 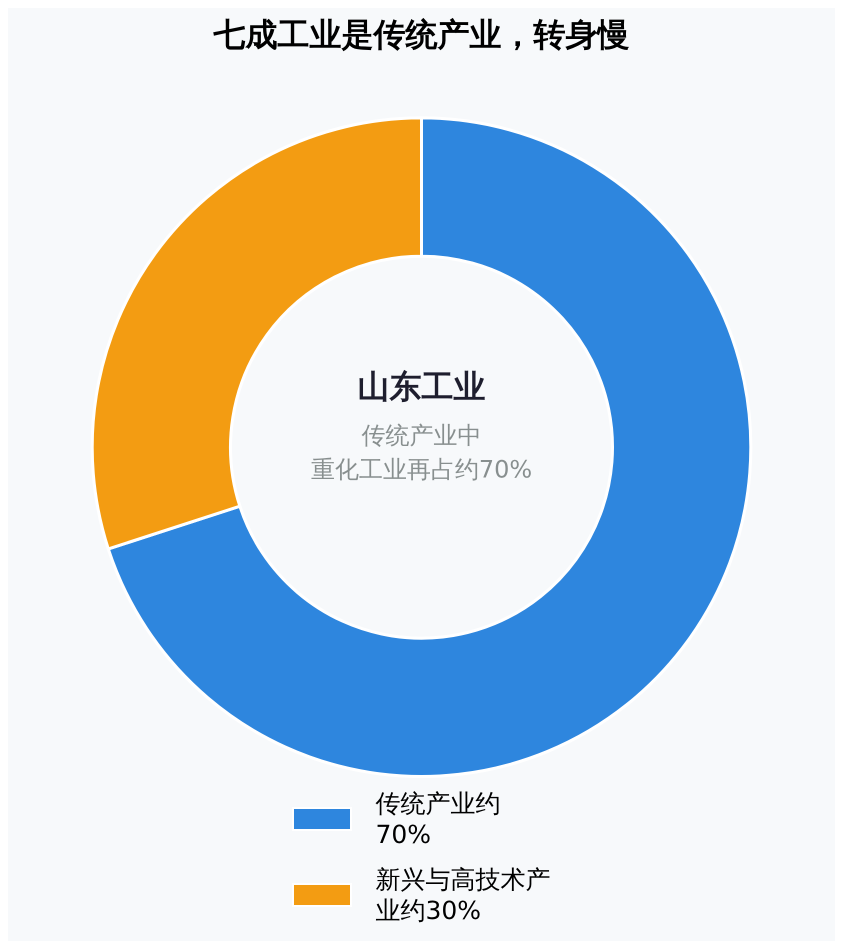 I want to click on legend-label: 新兴与高技术产业约30%, so click(x=464, y=895).